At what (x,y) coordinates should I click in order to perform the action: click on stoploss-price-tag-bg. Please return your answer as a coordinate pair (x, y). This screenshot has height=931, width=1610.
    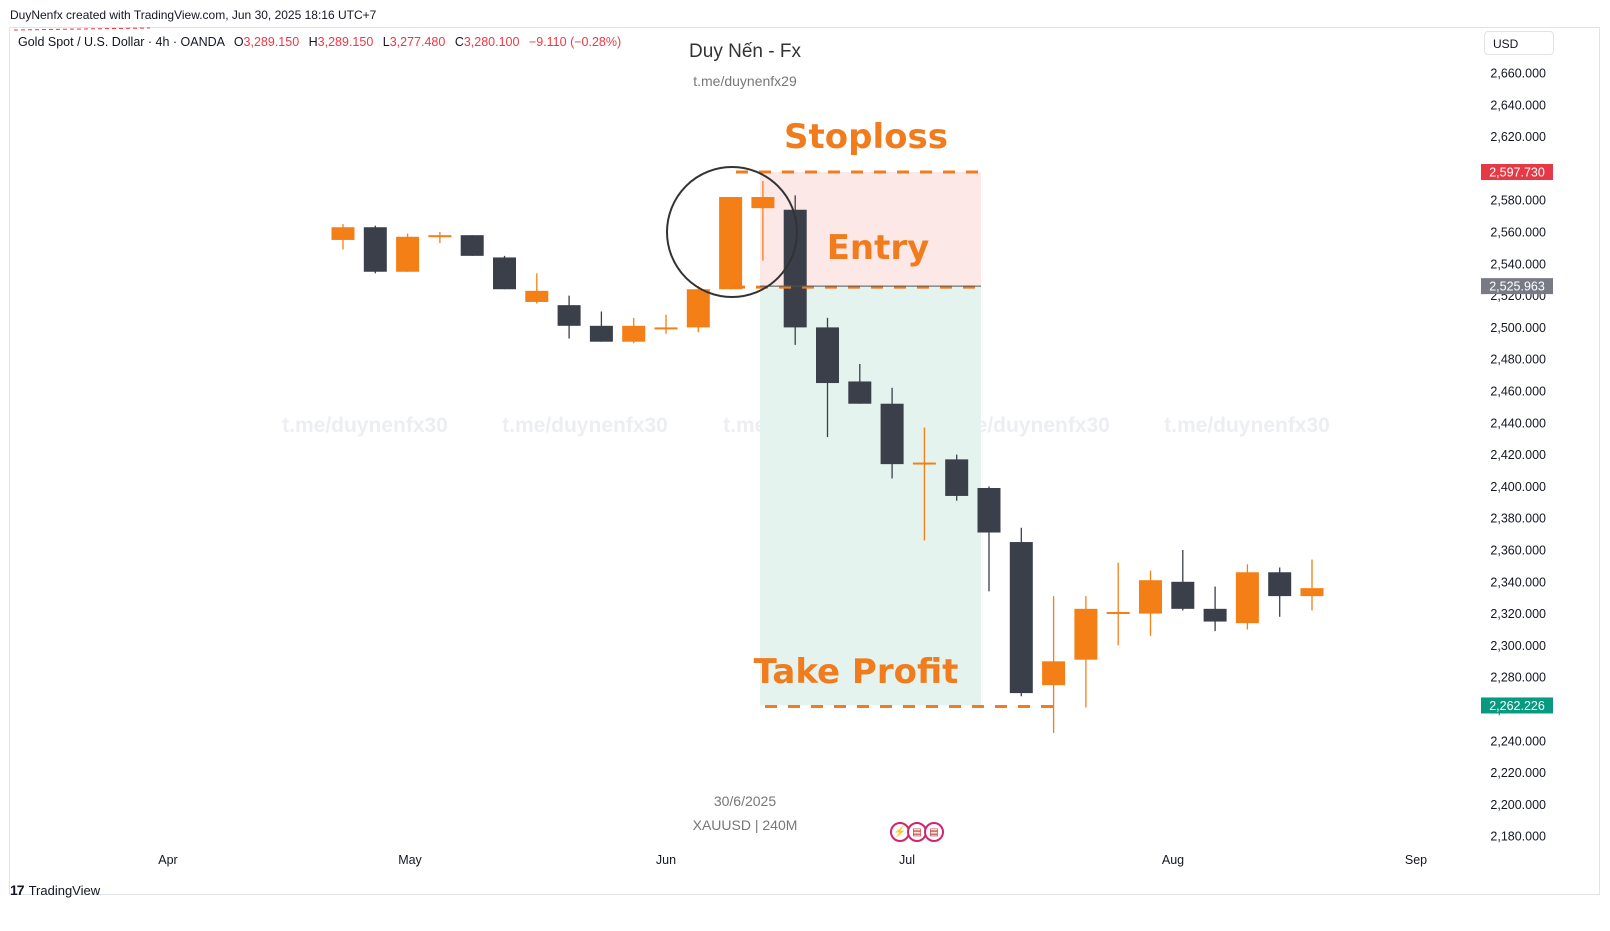
    Looking at the image, I should click on (1517, 172).